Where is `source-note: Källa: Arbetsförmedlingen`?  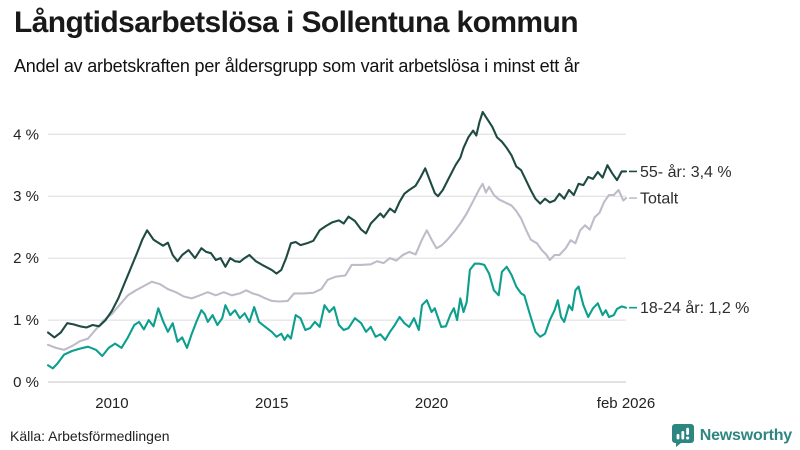 source-note: Källa: Arbetsförmedlingen is located at coordinates (90, 436).